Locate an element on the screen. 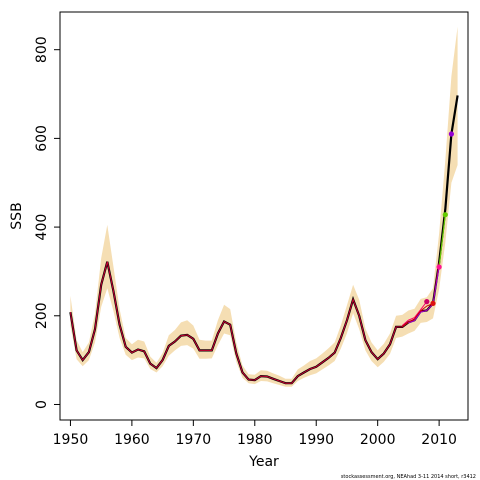  x-tick-label: 1990 is located at coordinates (316, 440).